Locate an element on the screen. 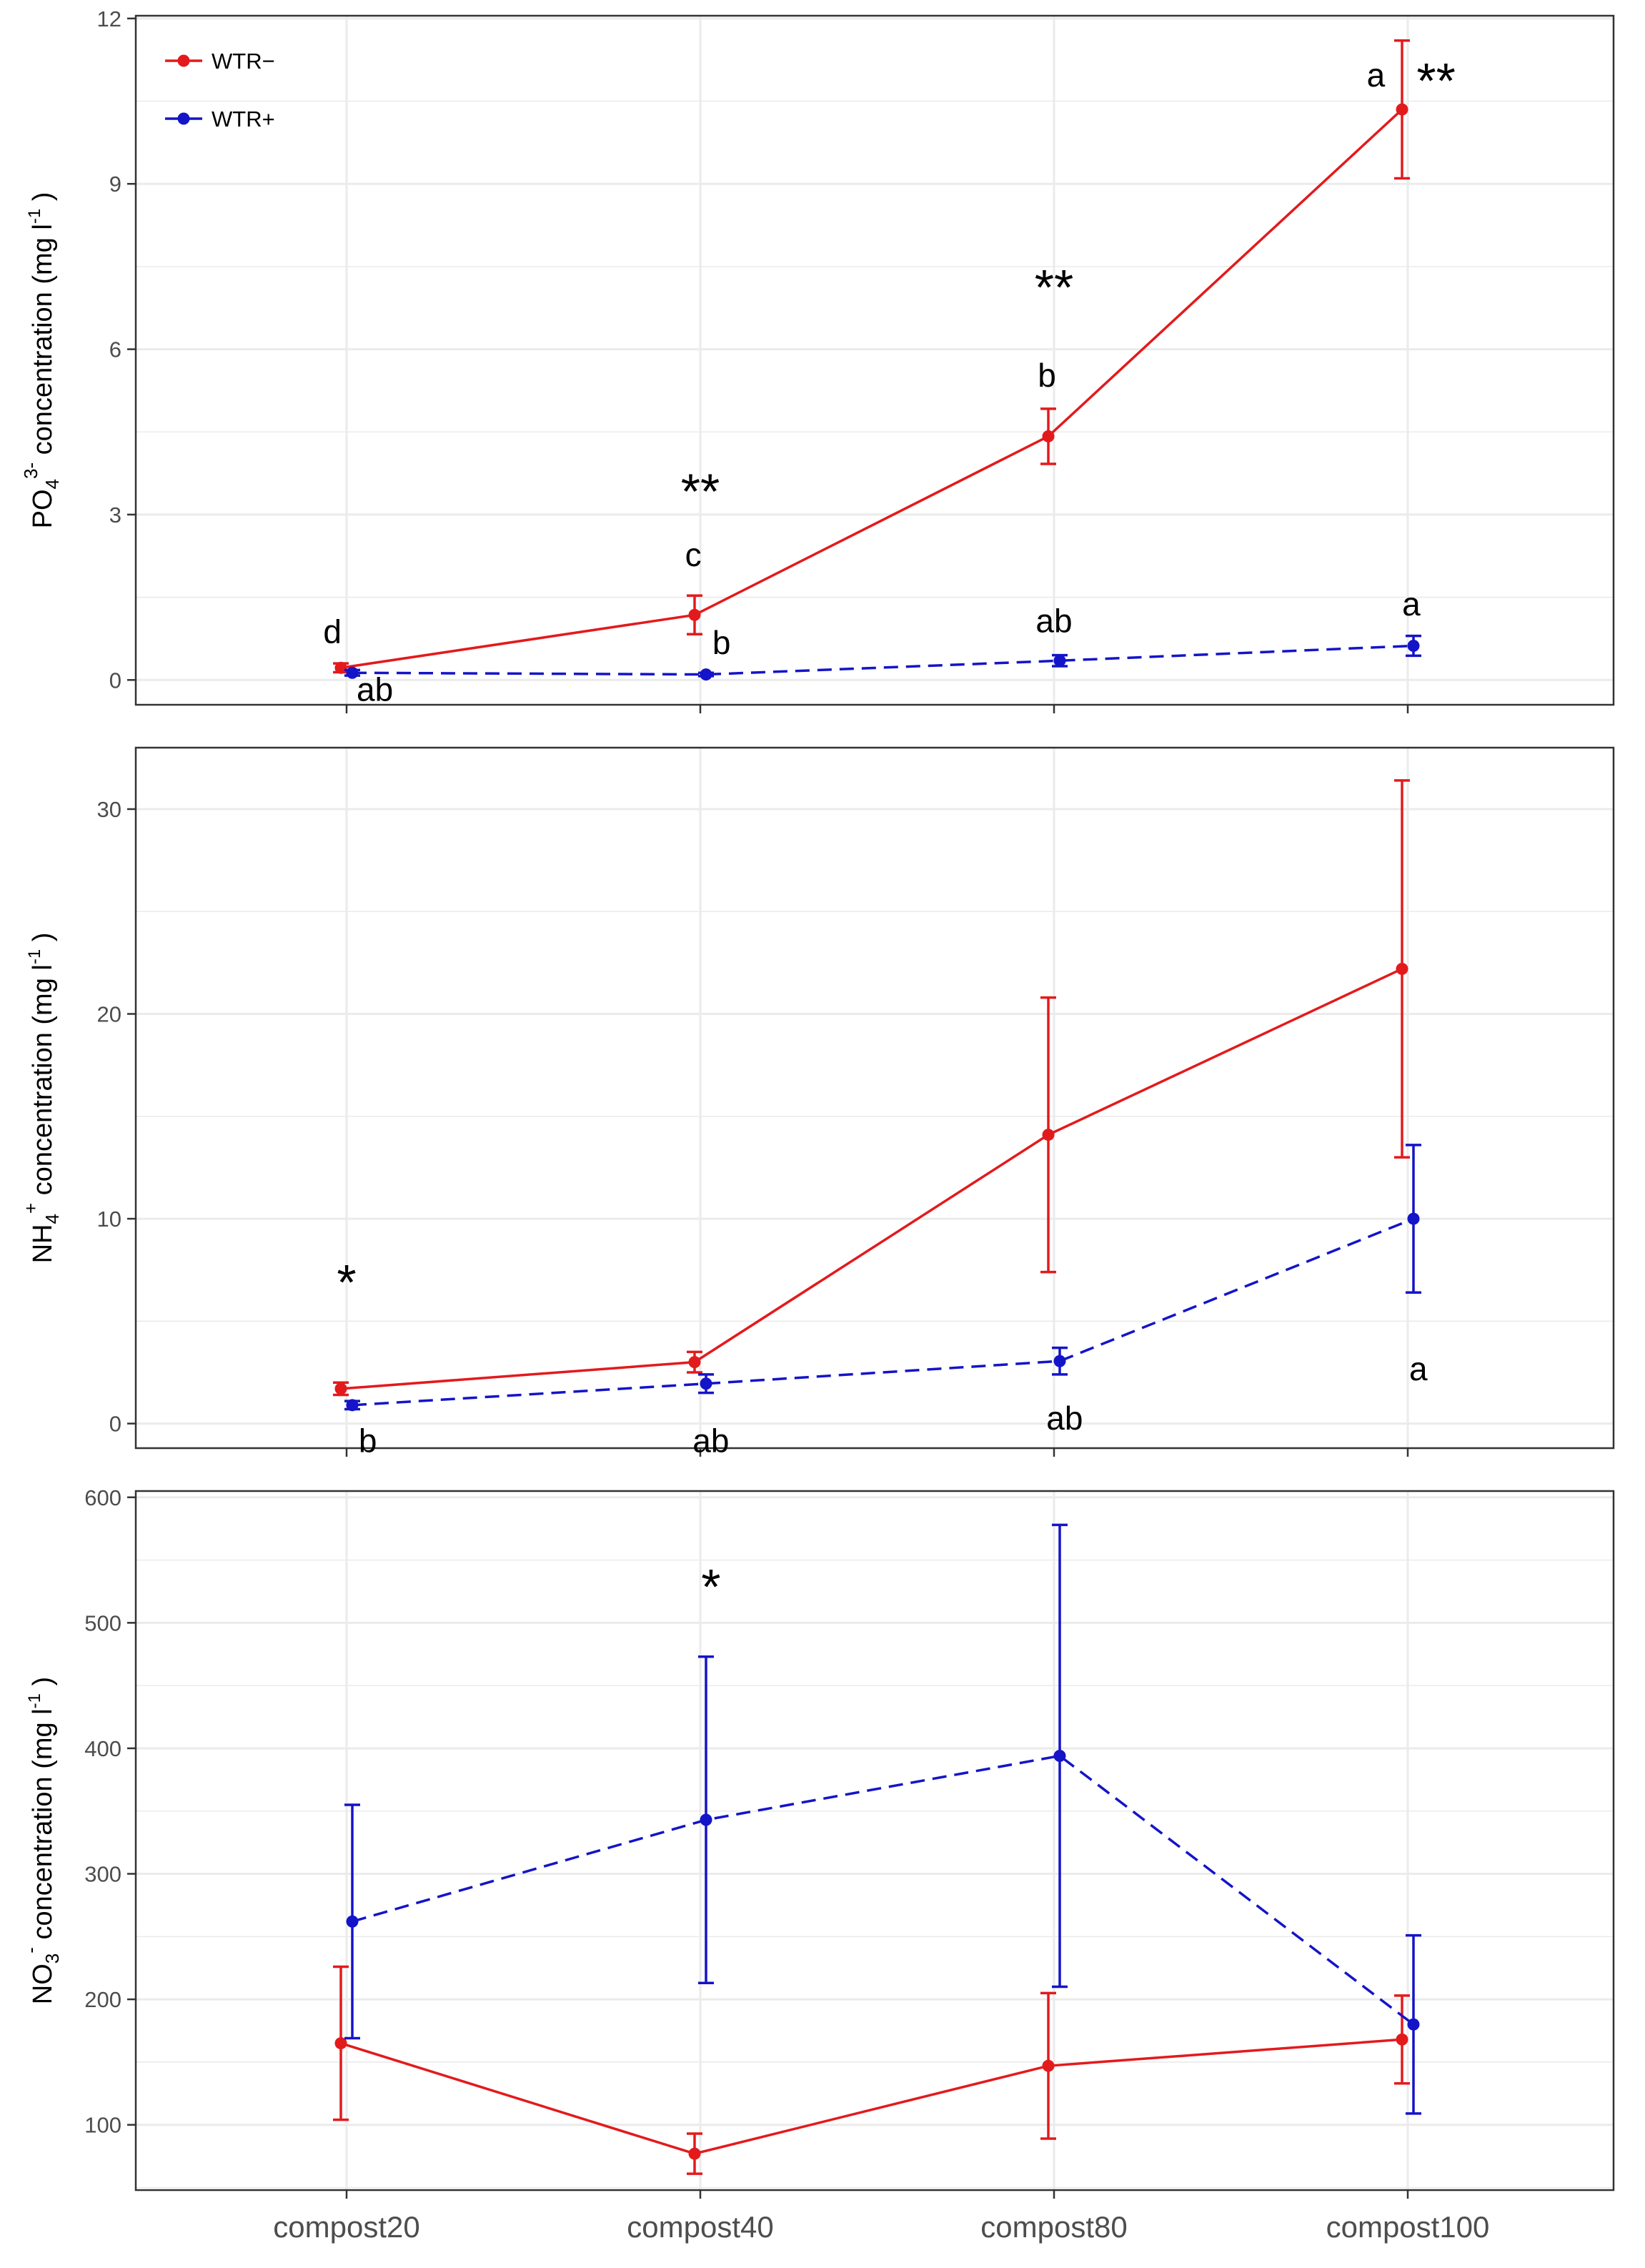  x-tick-label: compost100 is located at coordinates (1408, 2227).